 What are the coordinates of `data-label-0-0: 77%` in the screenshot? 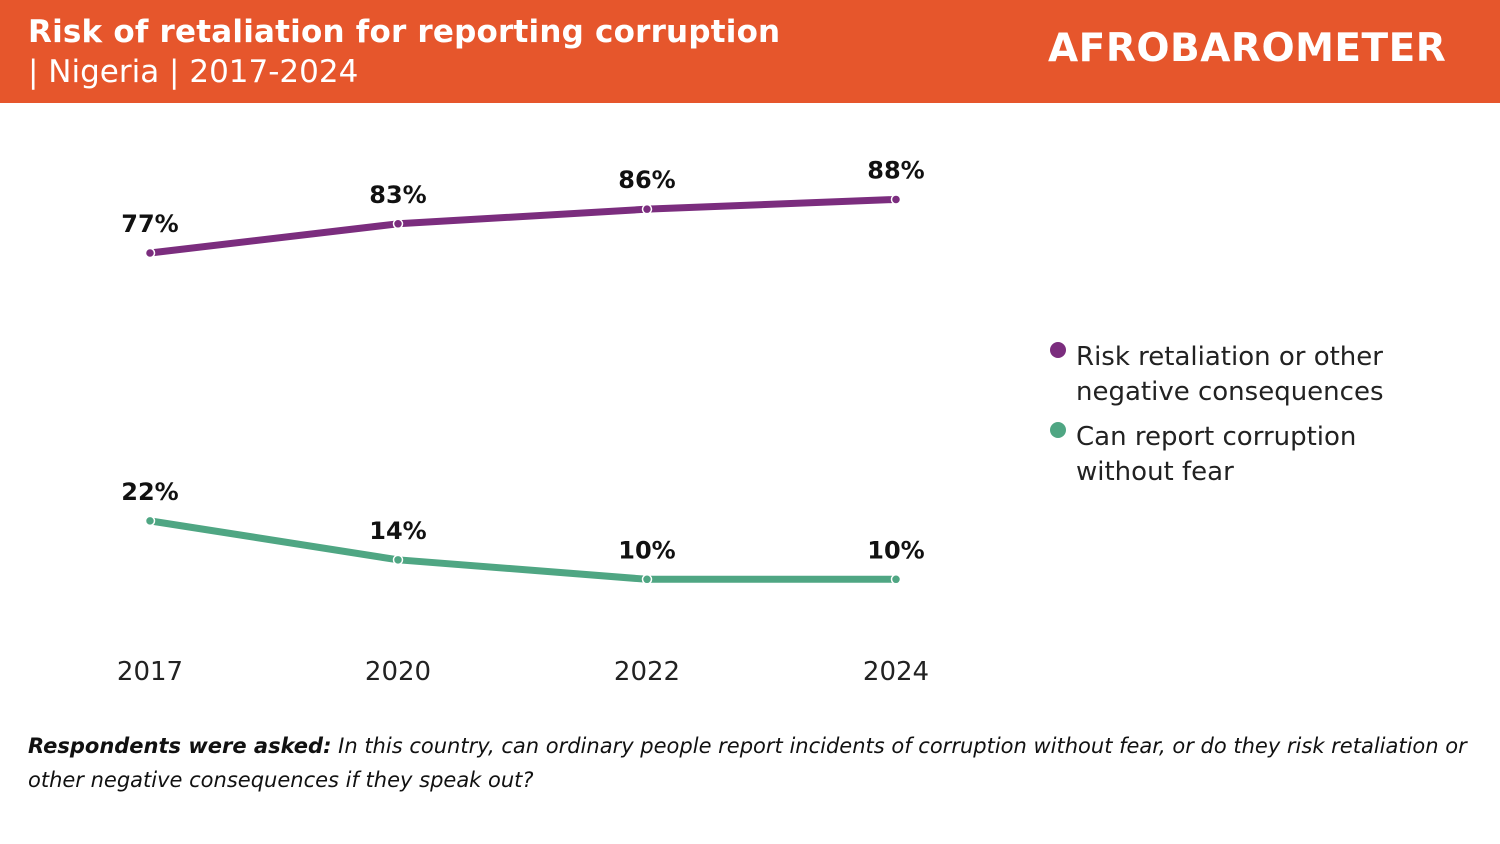 It's located at (149, 224).